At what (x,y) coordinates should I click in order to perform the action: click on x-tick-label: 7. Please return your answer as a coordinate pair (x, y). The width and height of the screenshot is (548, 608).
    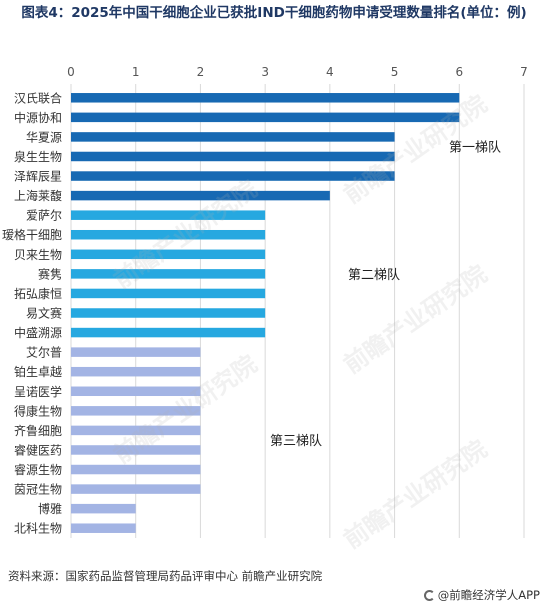
    Looking at the image, I should click on (524, 72).